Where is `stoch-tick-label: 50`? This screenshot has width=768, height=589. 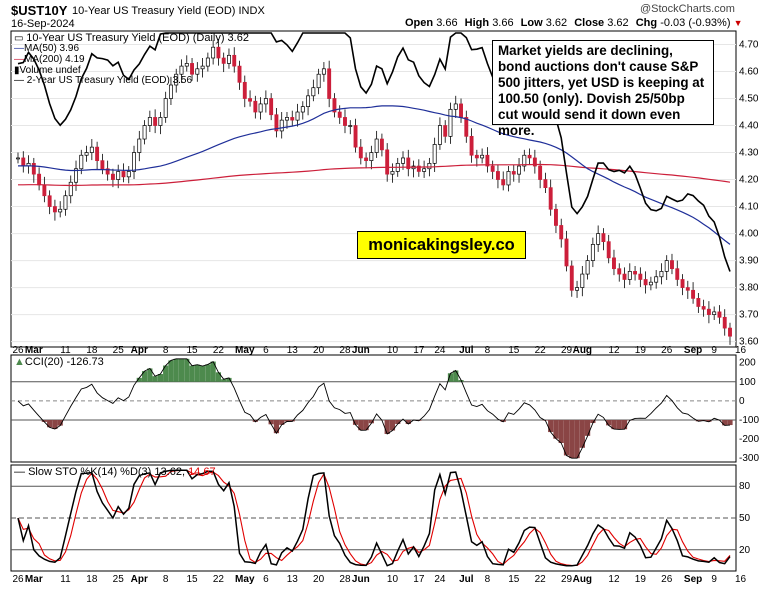 stoch-tick-label: 50 is located at coordinates (745, 518).